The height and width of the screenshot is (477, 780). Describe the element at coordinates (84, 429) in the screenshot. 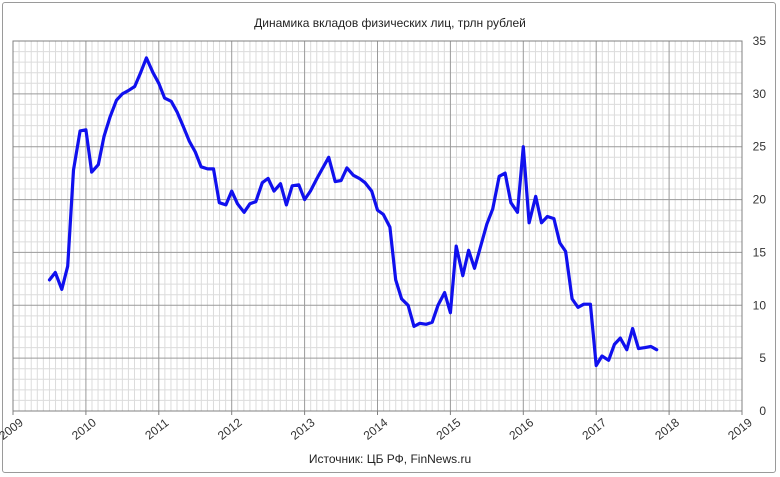

I see `x-tick-label: 2010` at that location.